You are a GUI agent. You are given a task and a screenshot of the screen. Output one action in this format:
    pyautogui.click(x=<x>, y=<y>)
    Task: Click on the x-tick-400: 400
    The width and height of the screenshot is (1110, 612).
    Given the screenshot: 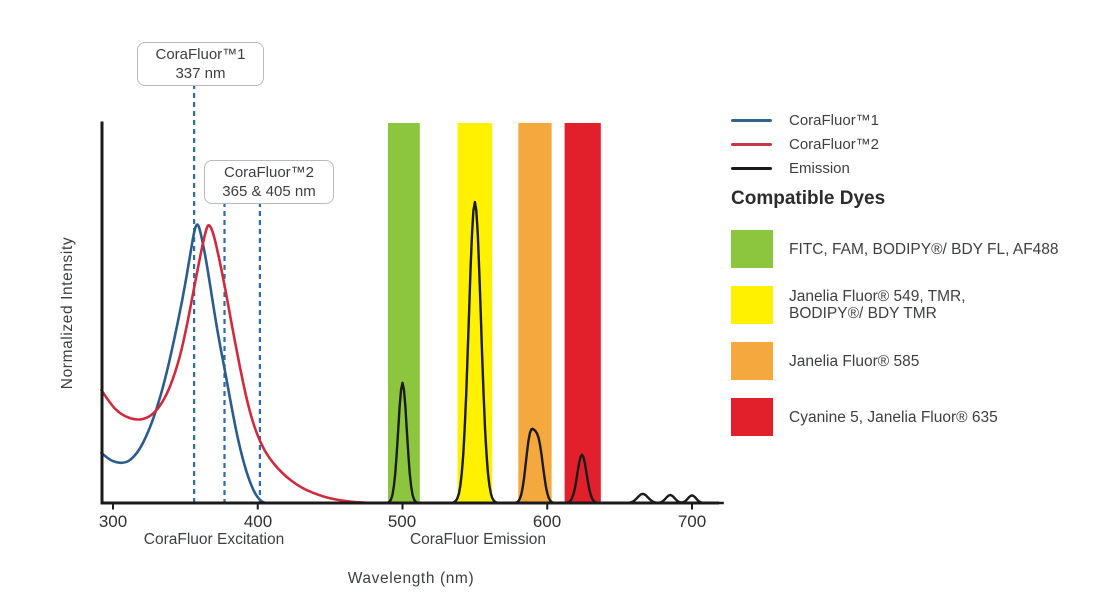 What is the action you would take?
    pyautogui.click(x=258, y=521)
    